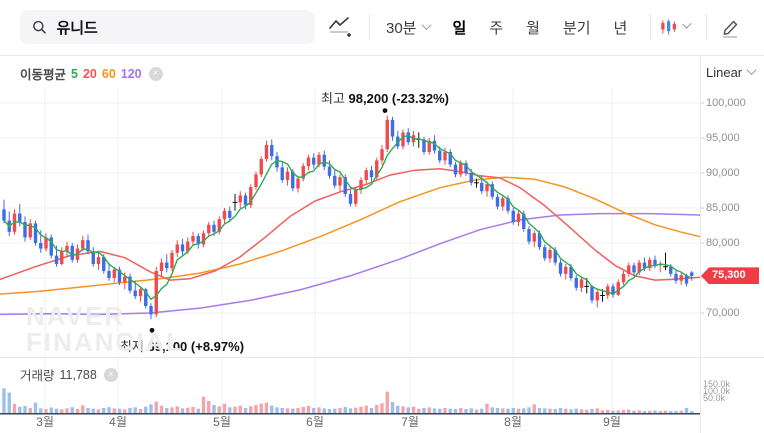  What do you see at coordinates (78, 374) in the screenshot?
I see `volume-value: 11,788` at bounding box center [78, 374].